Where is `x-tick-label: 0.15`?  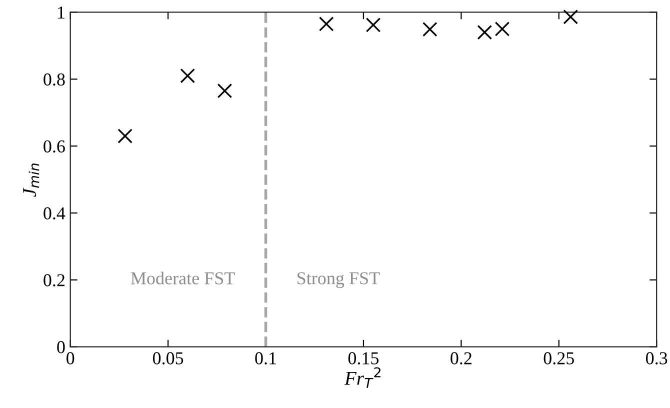 x-tick-label: 0.15 is located at coordinates (363, 358).